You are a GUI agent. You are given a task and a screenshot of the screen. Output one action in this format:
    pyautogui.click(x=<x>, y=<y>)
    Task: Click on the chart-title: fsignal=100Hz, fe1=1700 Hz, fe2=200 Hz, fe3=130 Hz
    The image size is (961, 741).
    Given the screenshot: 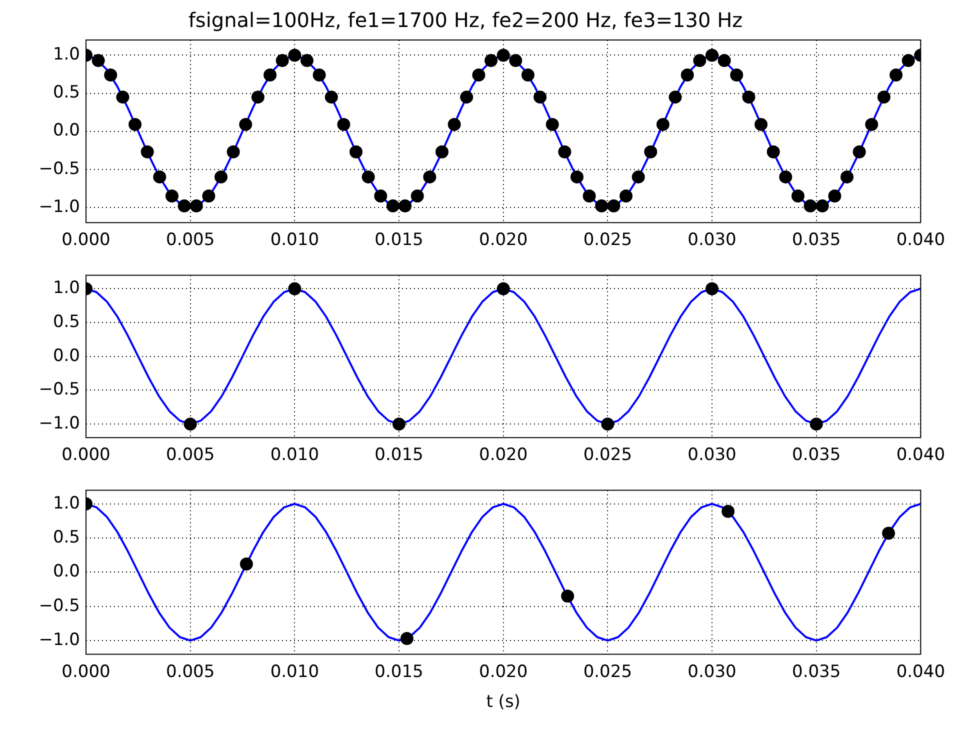 What is the action you would take?
    pyautogui.click(x=465, y=20)
    